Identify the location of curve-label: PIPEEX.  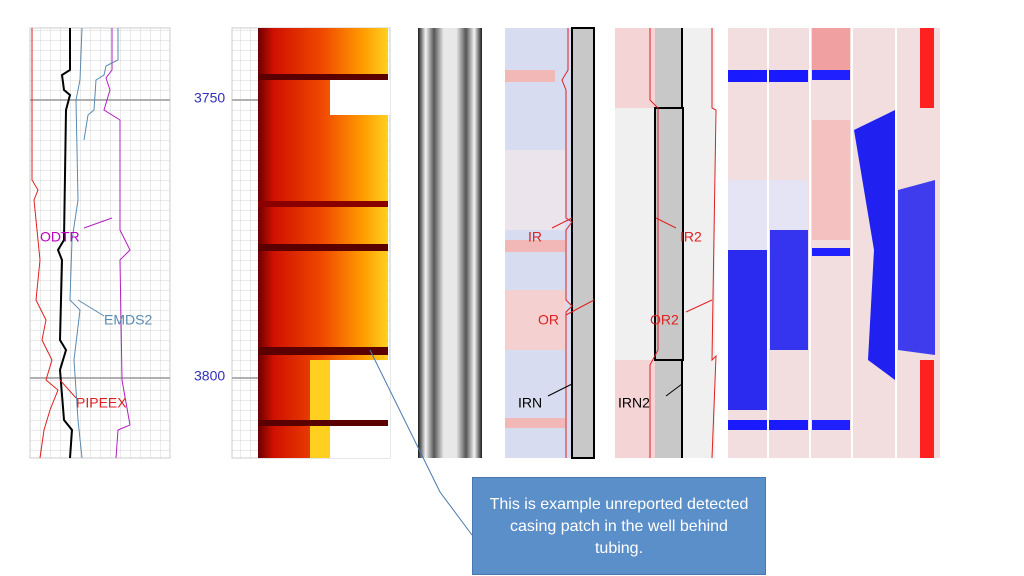
(101, 403).